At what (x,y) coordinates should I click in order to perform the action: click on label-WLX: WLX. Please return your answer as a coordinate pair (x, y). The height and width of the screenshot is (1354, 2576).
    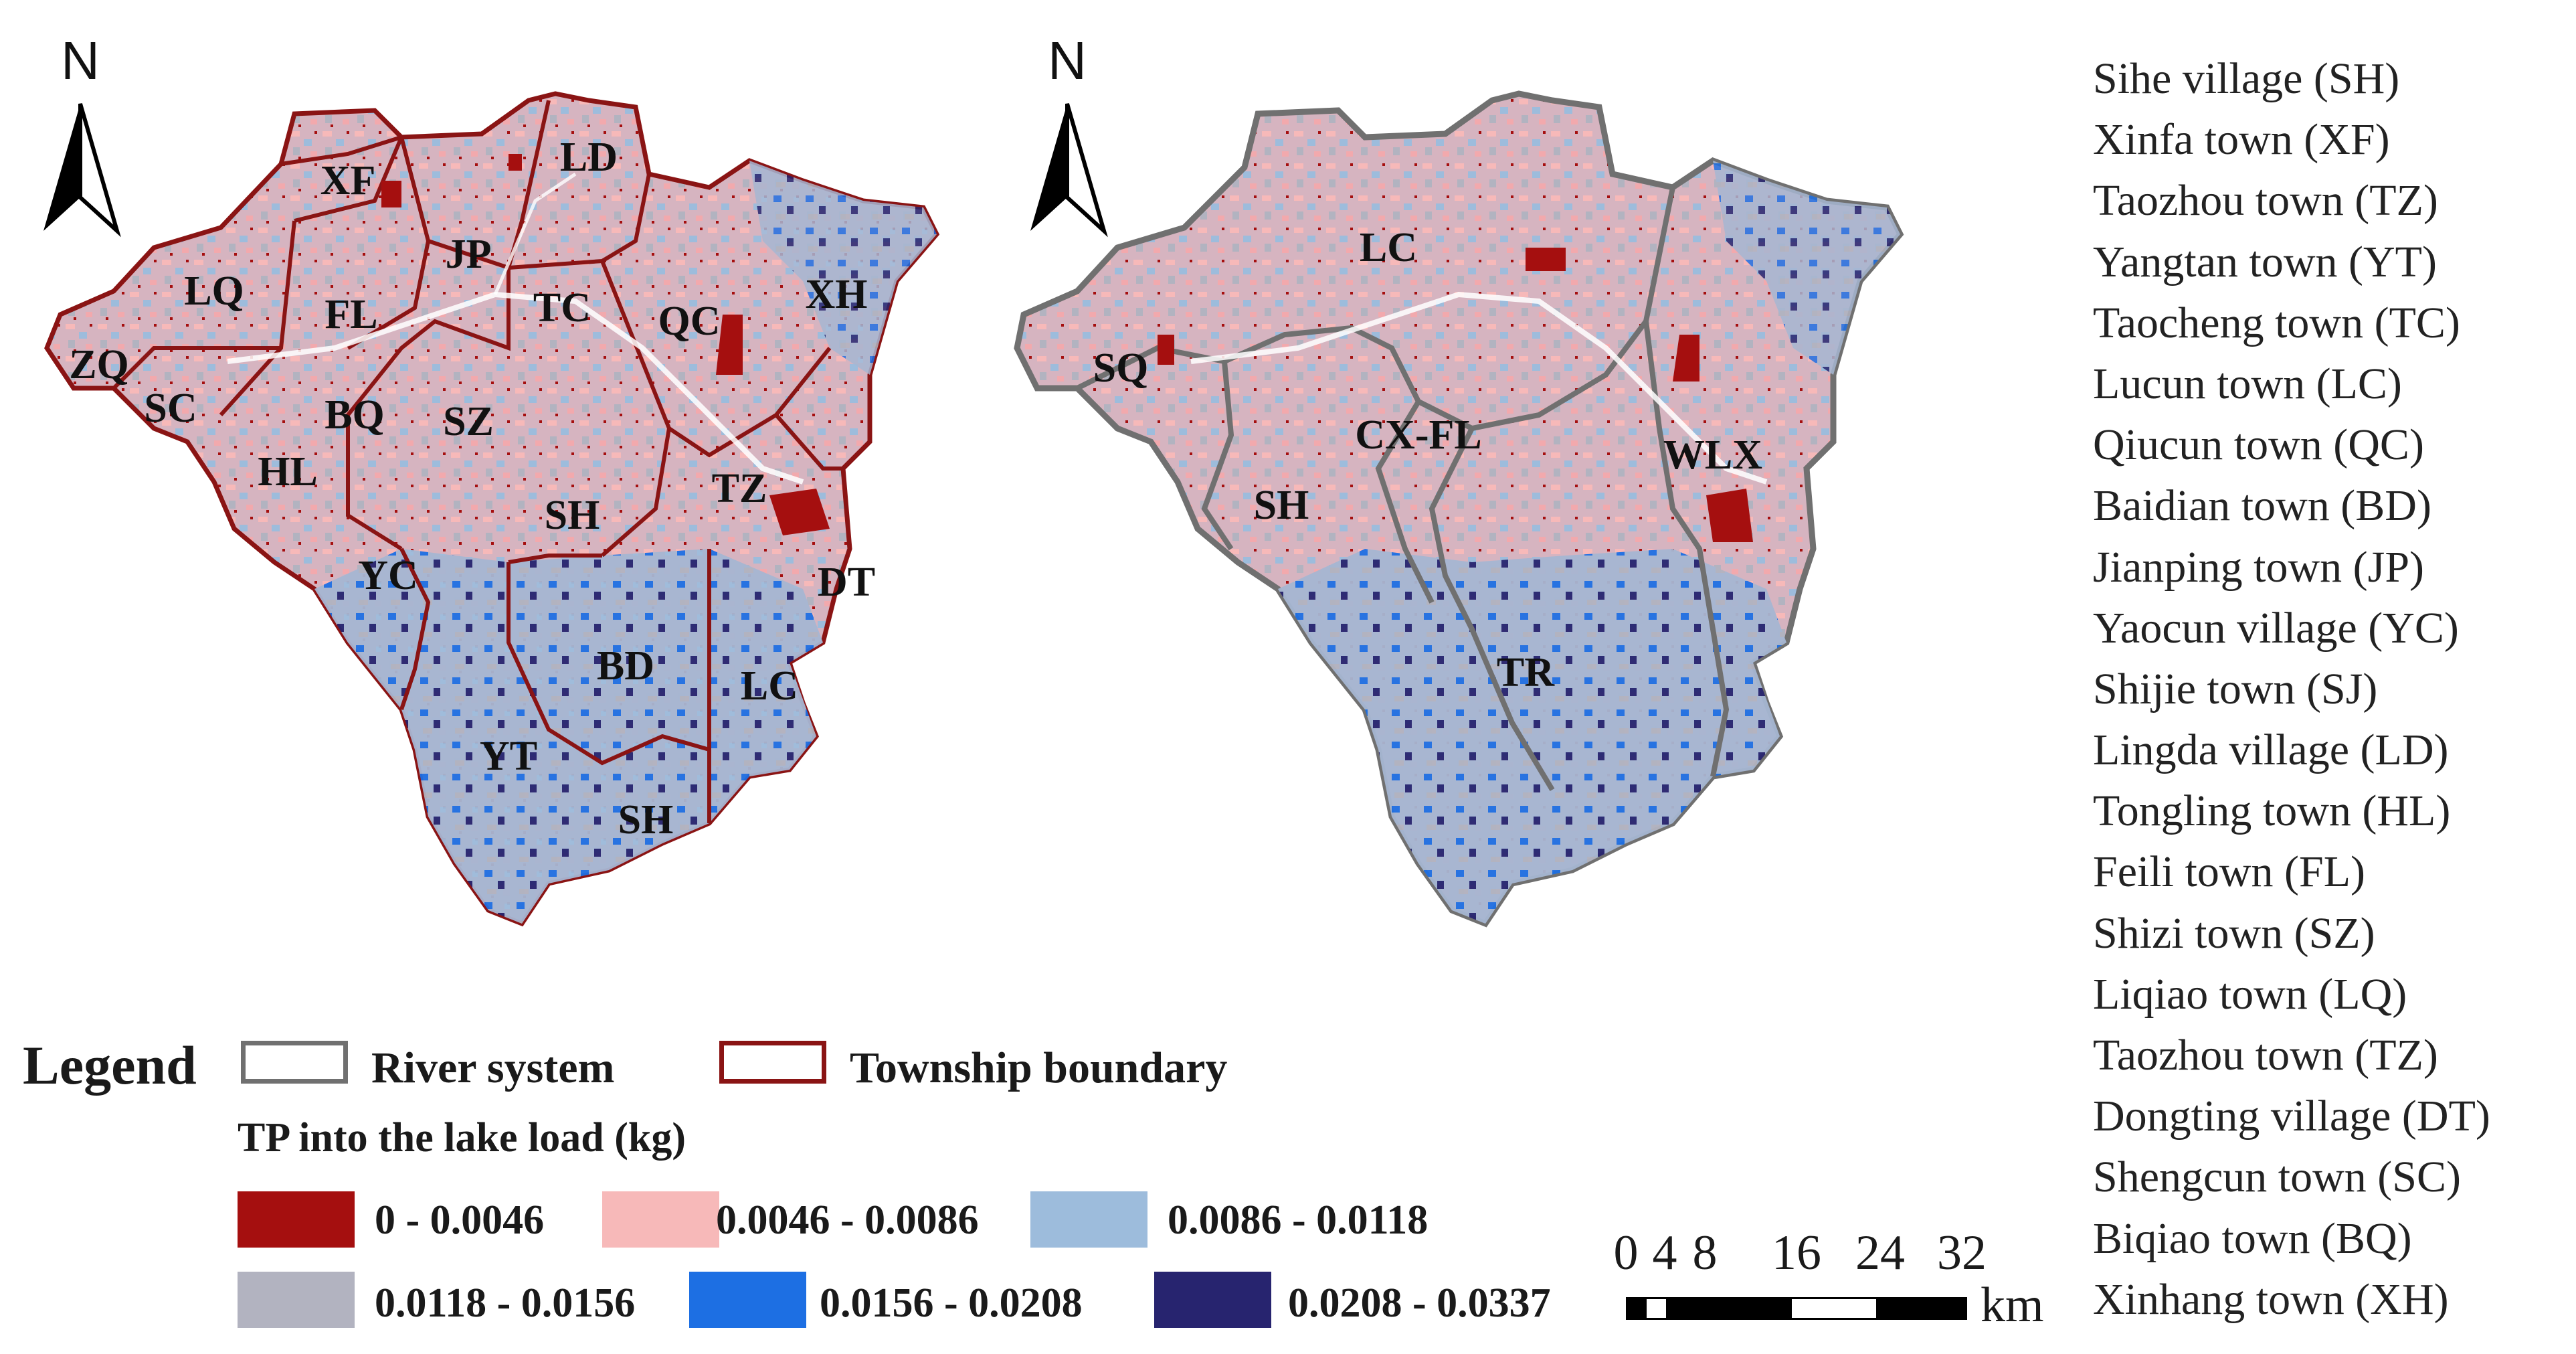
    Looking at the image, I should click on (1713, 455).